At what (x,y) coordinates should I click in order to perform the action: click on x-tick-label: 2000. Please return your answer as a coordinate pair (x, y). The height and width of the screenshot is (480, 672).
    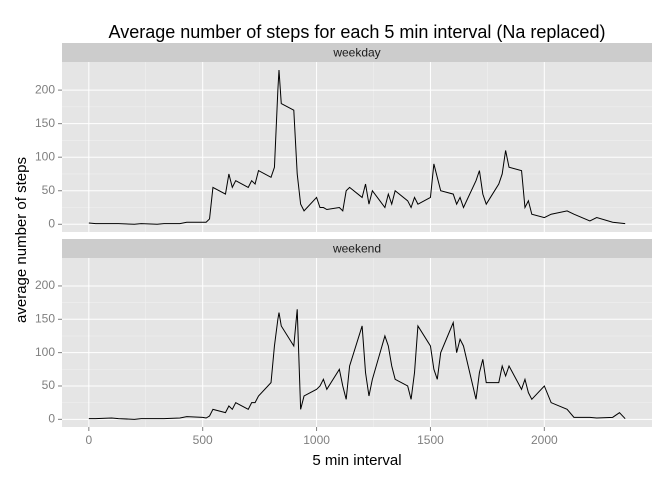
    Looking at the image, I should click on (544, 440).